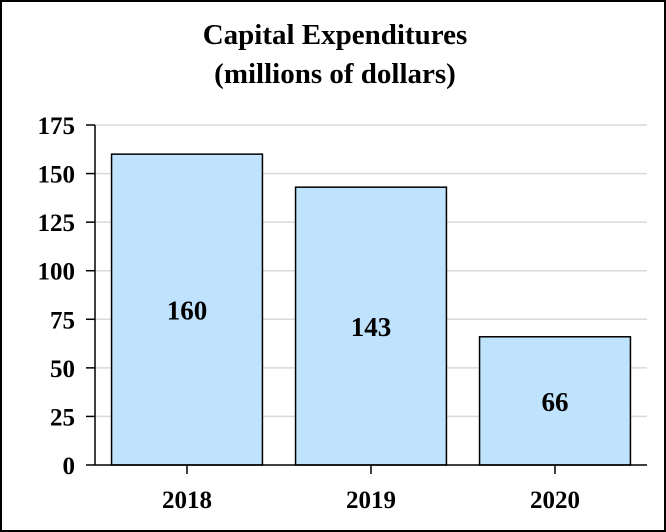 Image resolution: width=666 pixels, height=532 pixels. I want to click on x-tick-label: 2018, so click(187, 500).